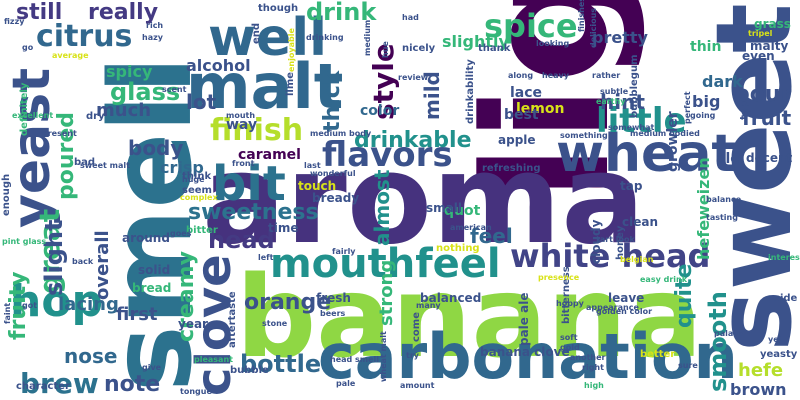  What do you see at coordinates (779, 354) in the screenshot?
I see `word: yeasty` at bounding box center [779, 354].